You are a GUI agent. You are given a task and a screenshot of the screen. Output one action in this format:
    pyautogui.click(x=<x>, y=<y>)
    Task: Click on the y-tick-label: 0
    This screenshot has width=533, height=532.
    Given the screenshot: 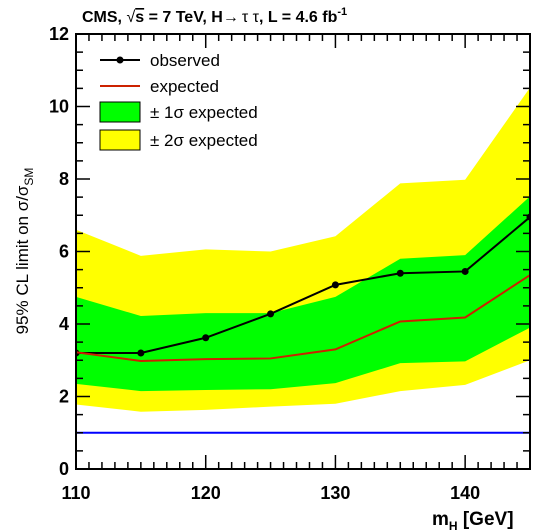 What is the action you would take?
    pyautogui.click(x=64, y=469)
    